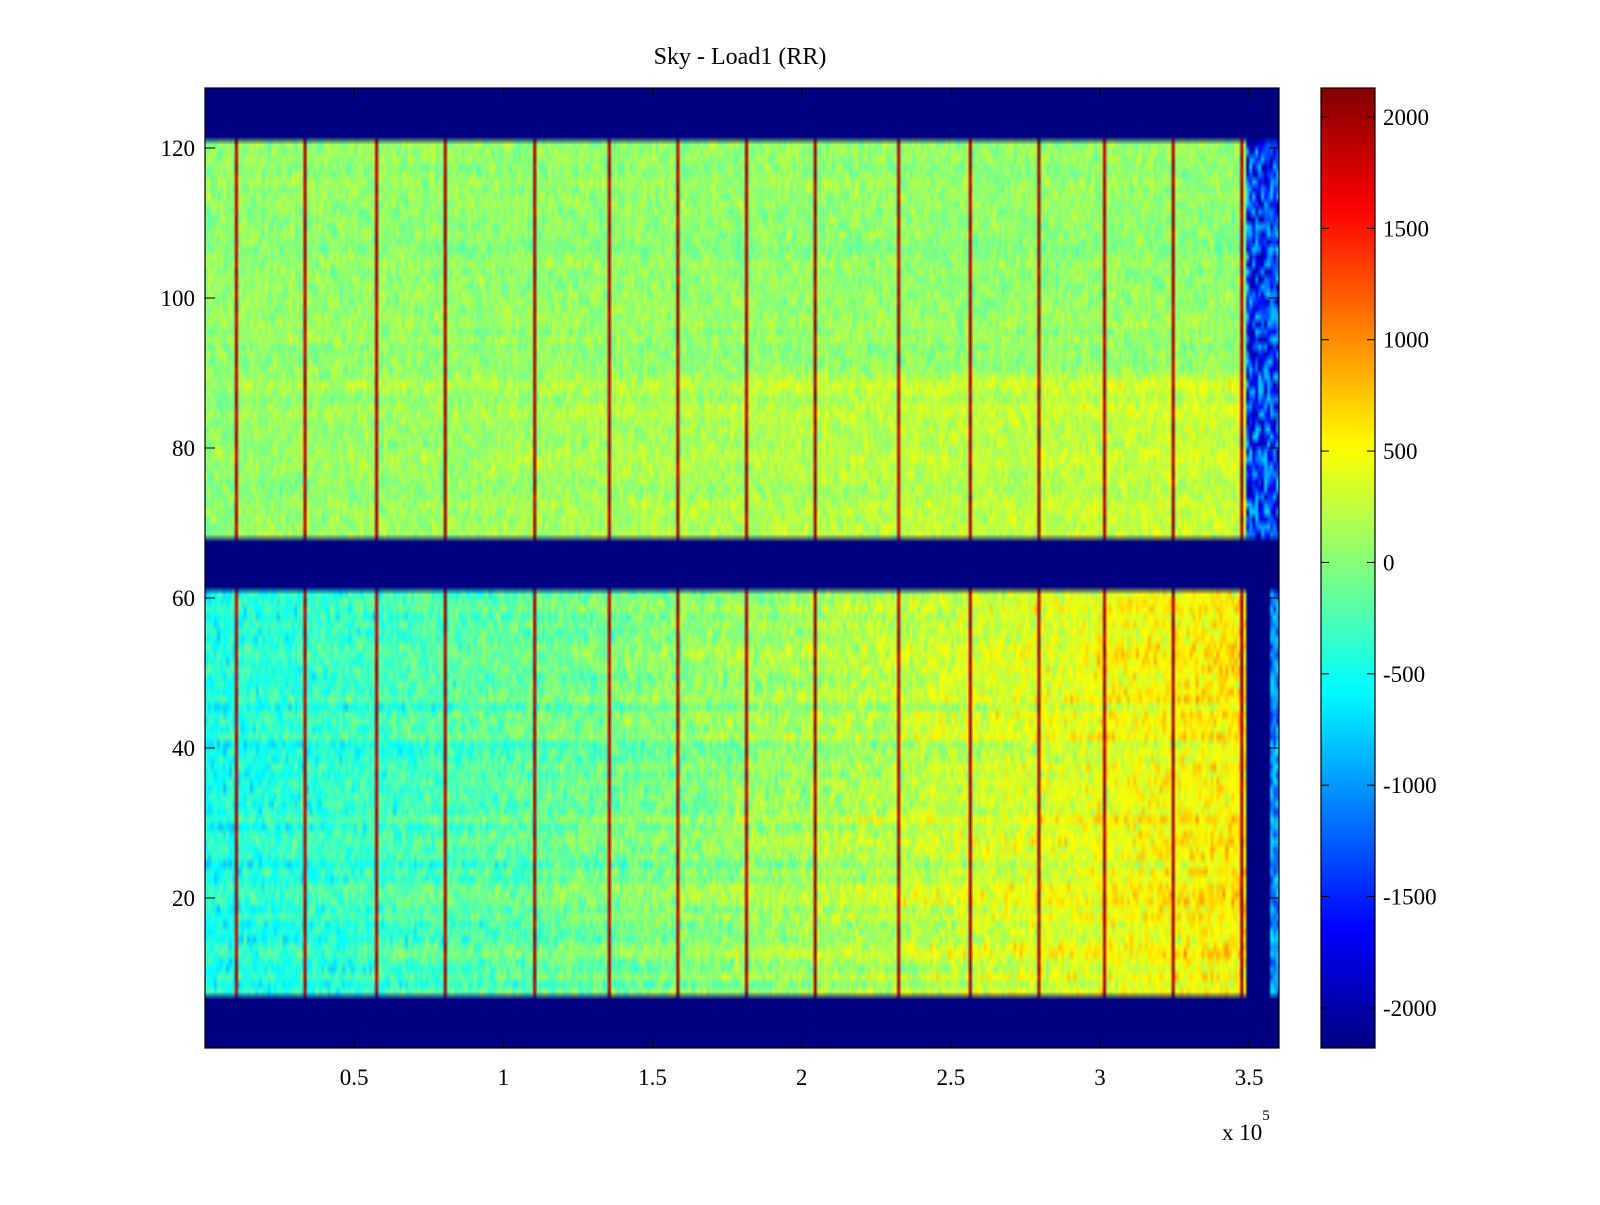 The width and height of the screenshot is (1600, 1205). What do you see at coordinates (178, 148) in the screenshot?
I see `y-tick-label: 120` at bounding box center [178, 148].